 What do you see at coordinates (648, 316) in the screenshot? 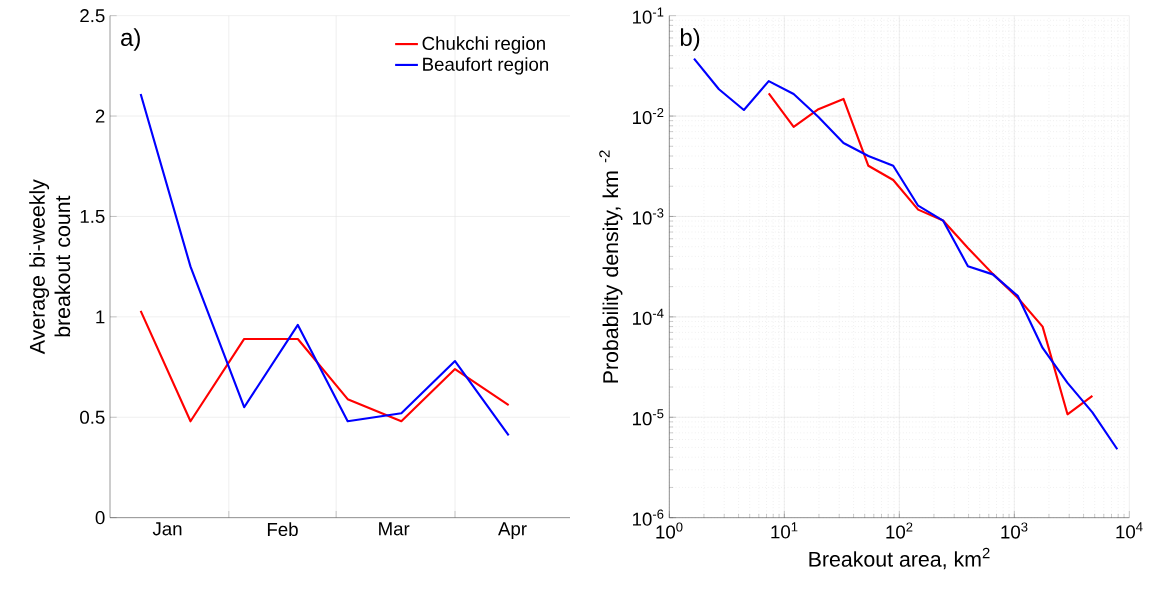
I see `y-tick-label: 10$^{-4}$` at bounding box center [648, 316].